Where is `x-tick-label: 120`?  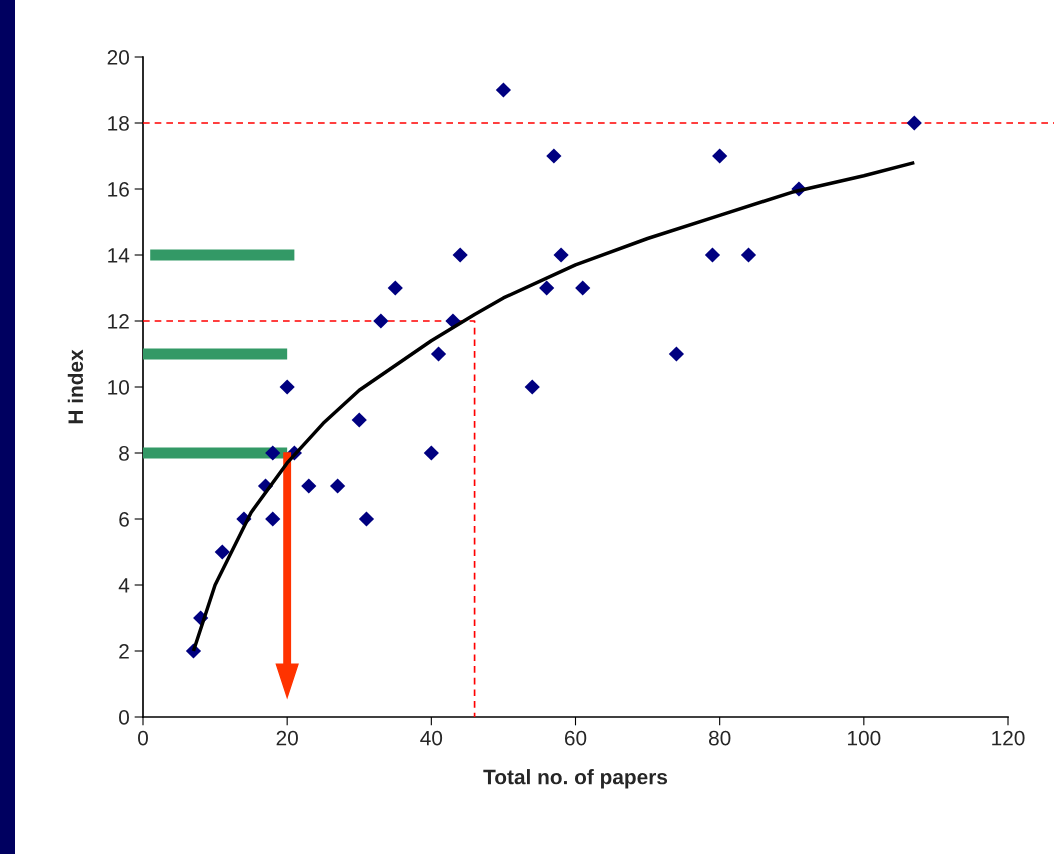
x-tick-label: 120 is located at coordinates (1008, 738).